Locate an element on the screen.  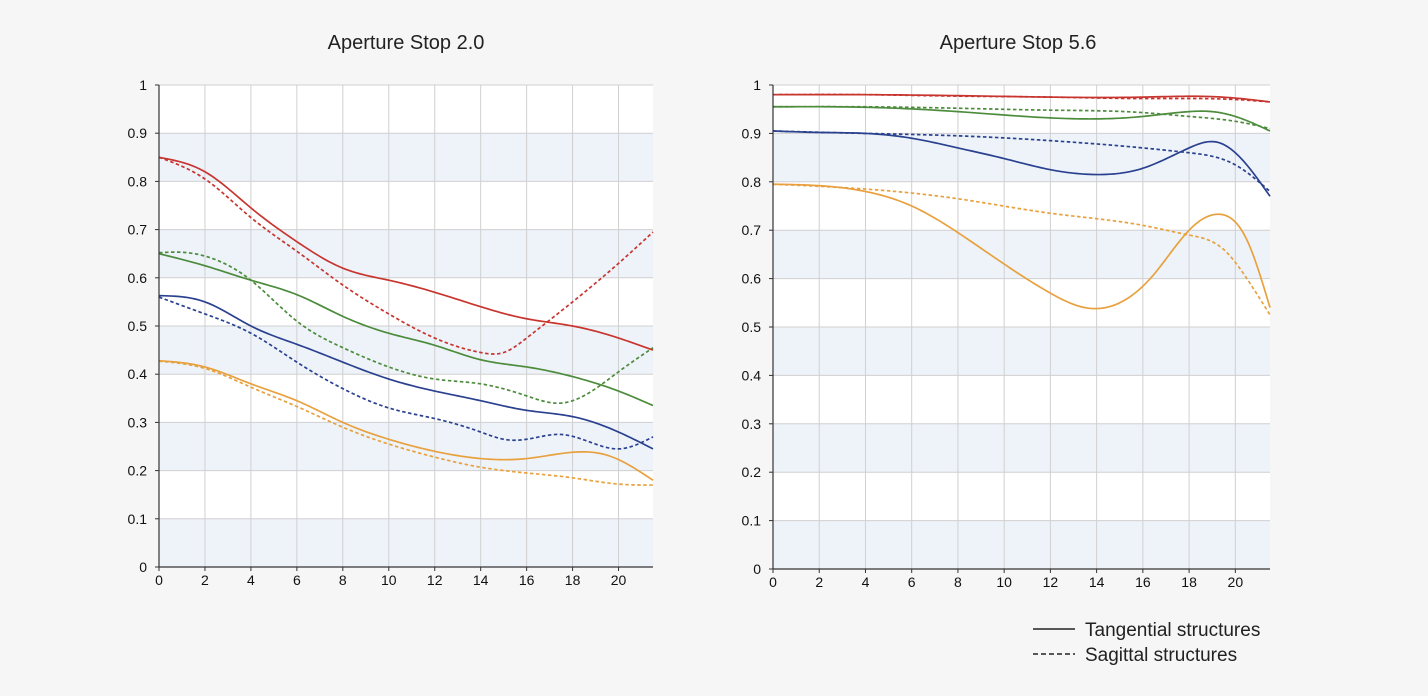
series-line-green-sagittal is located at coordinates (406, 328).